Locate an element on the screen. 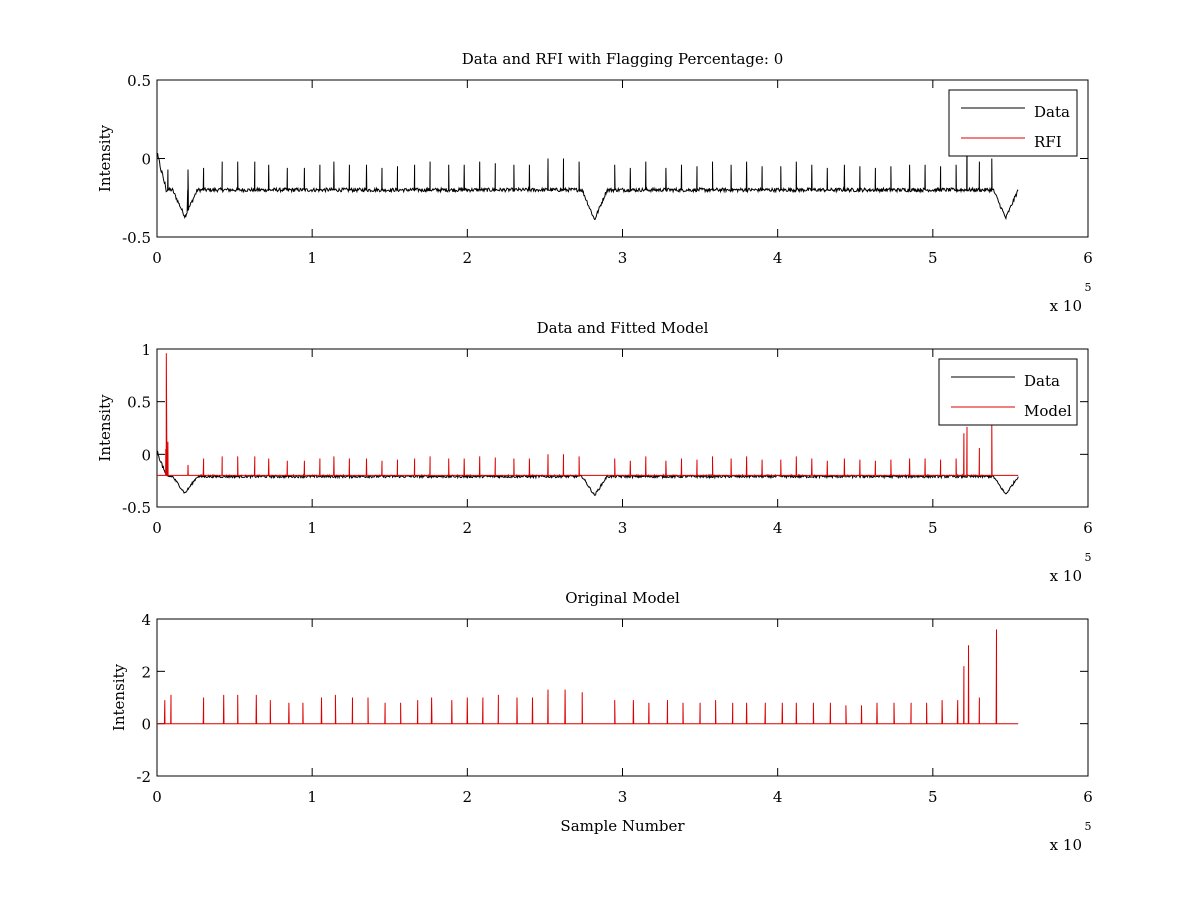 This screenshot has height=900, width=1200. legend-label: RFI is located at coordinates (1048, 142).